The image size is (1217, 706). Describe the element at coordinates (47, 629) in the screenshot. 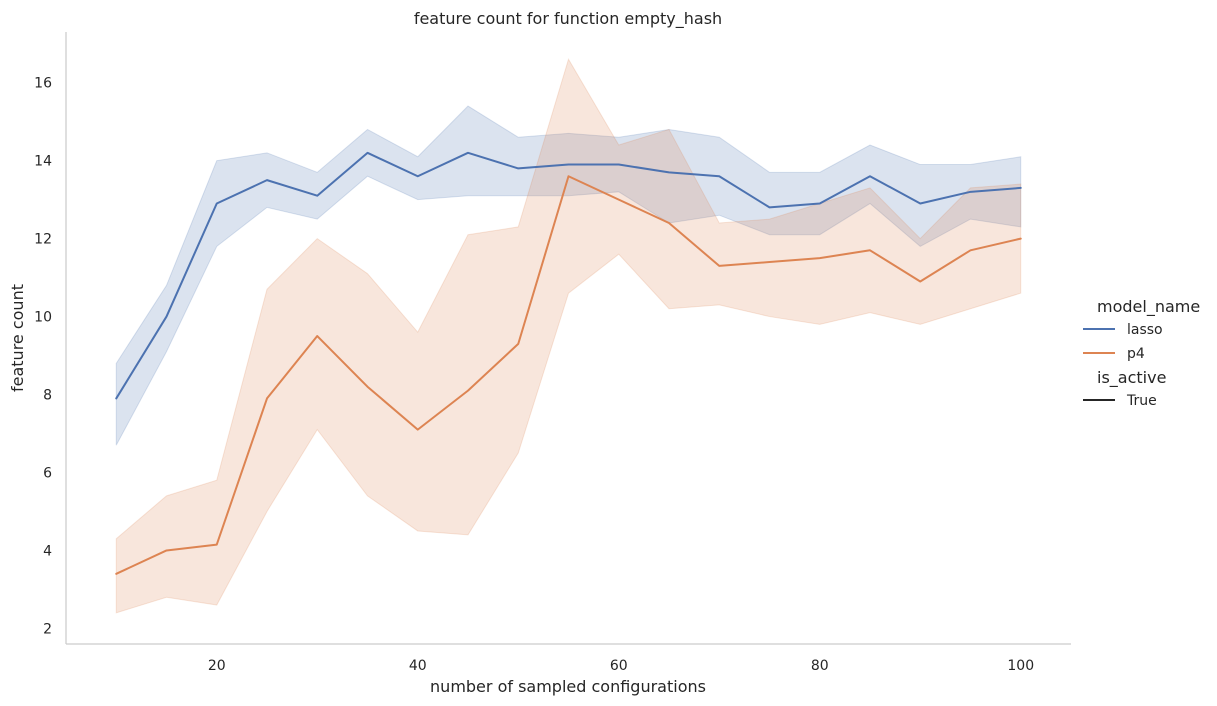

I see `y-tick-label: 2` at that location.